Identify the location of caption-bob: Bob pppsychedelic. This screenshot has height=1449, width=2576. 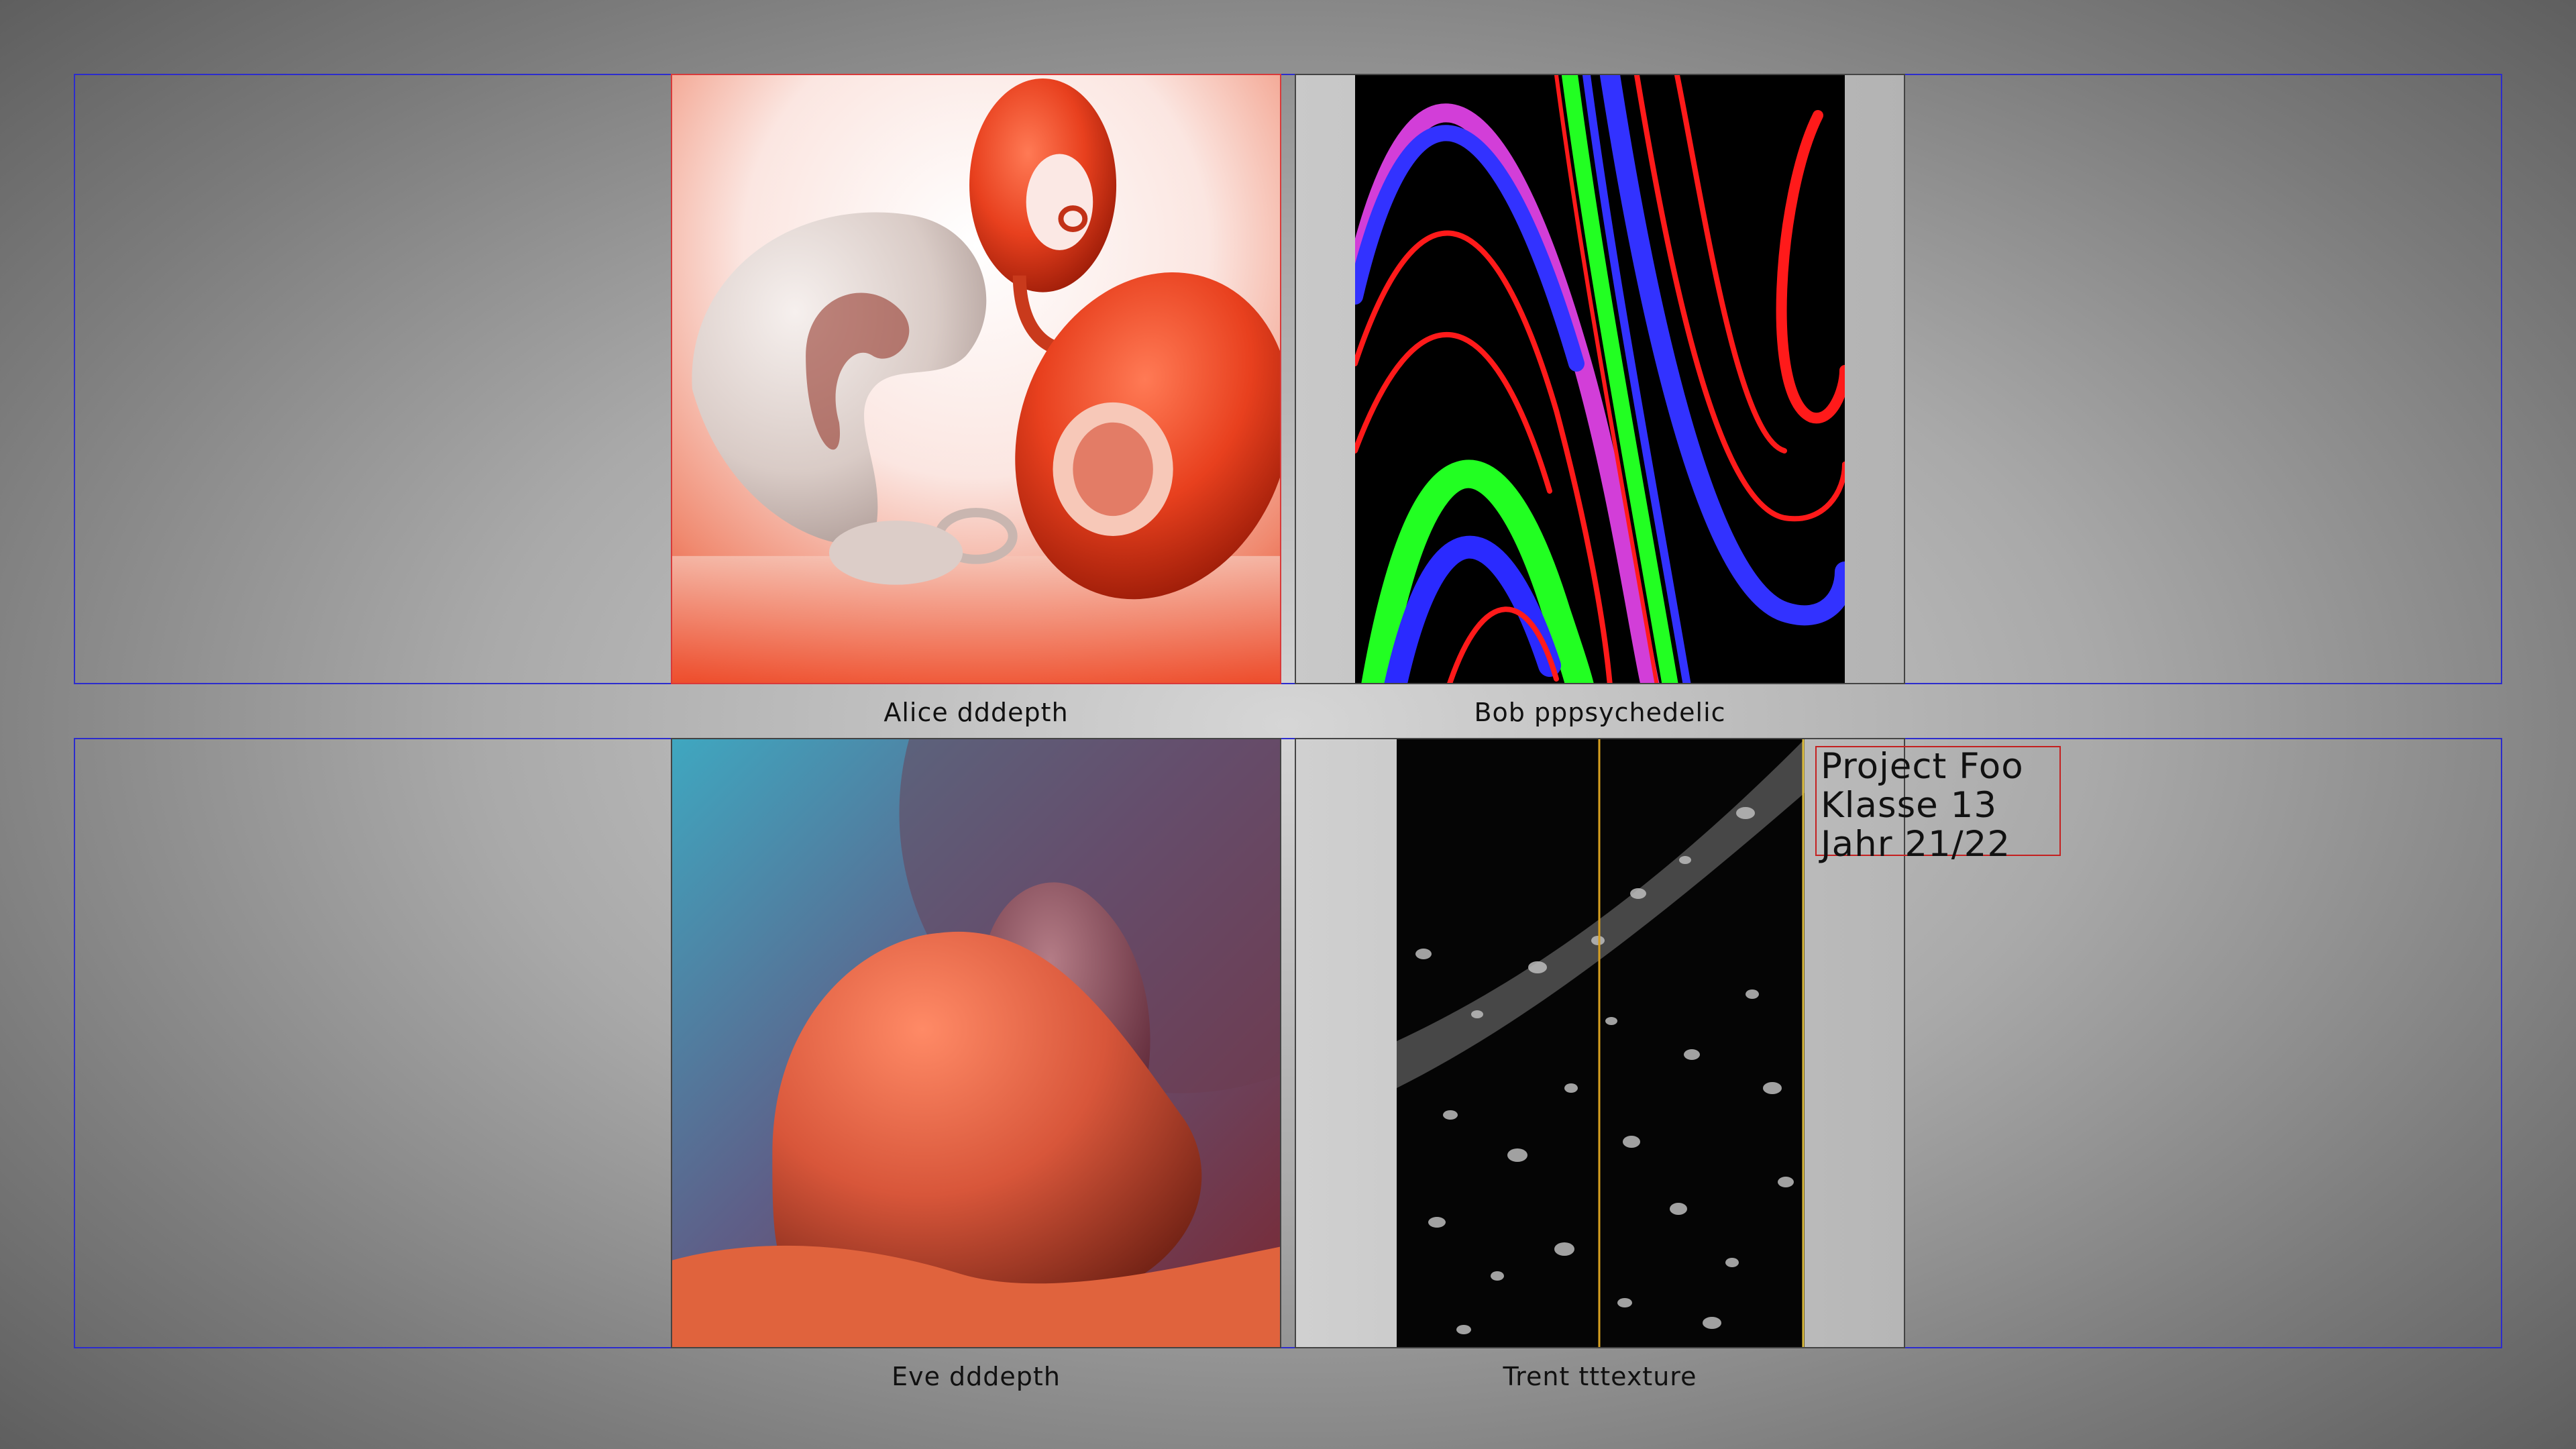
(1600, 712).